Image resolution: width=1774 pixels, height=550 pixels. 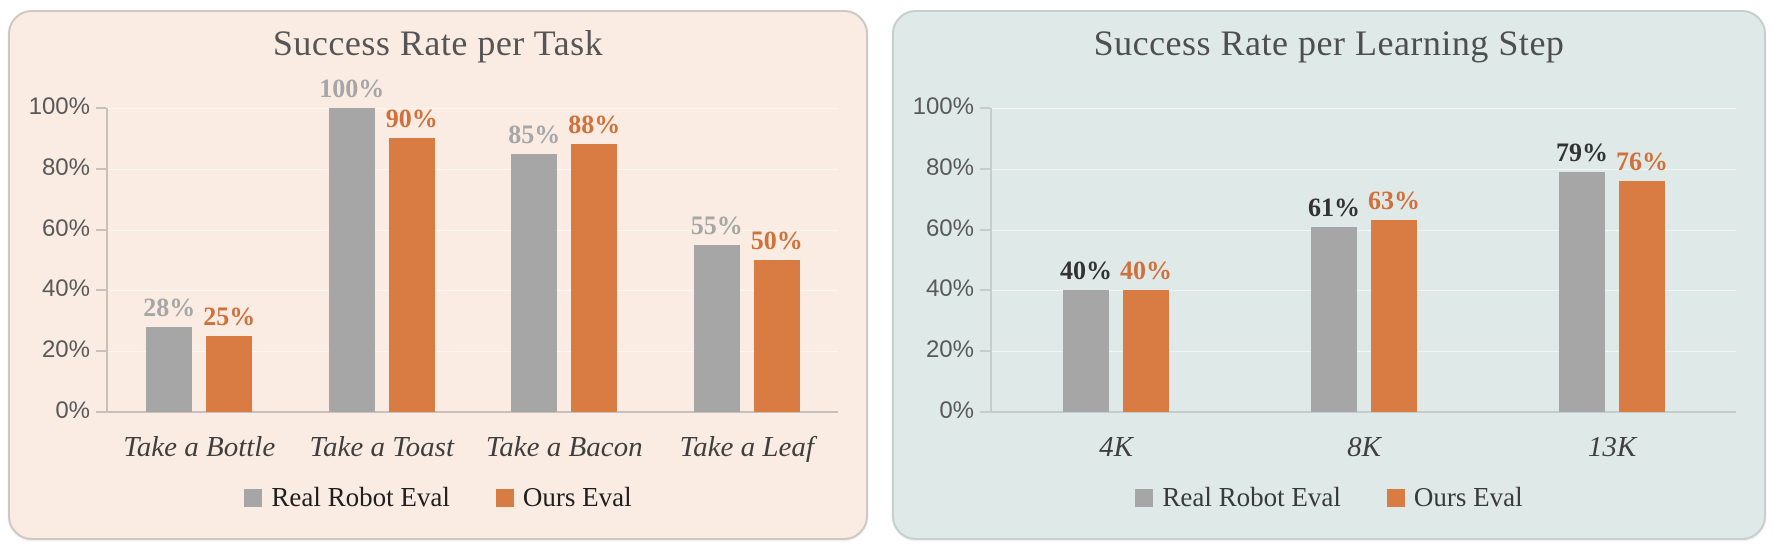 I want to click on bar-value-label: 88%, so click(x=594, y=125).